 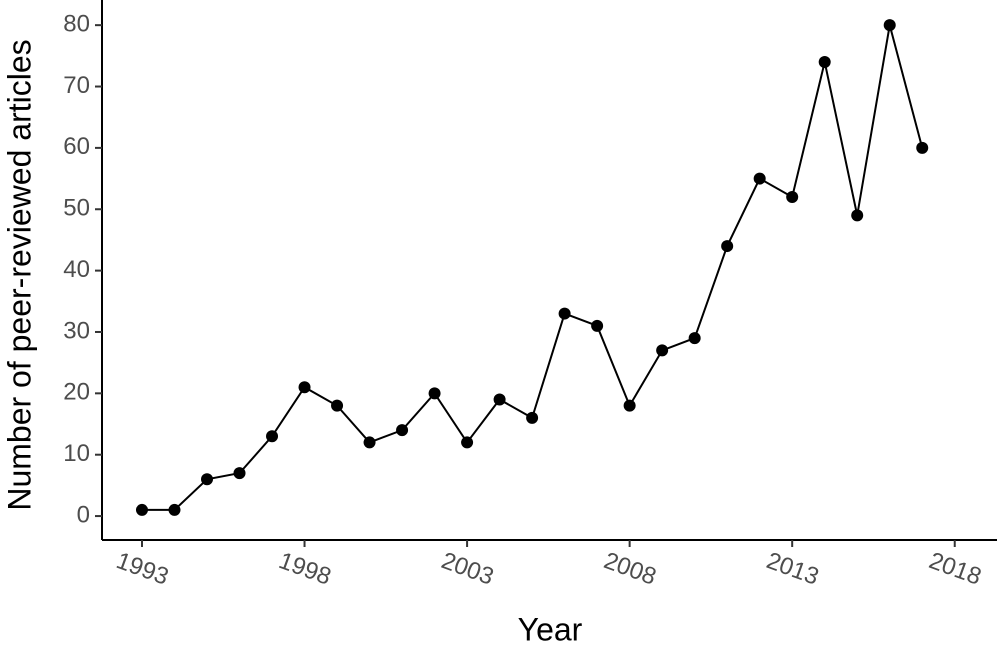 What do you see at coordinates (76, 24) in the screenshot?
I see `y-tick-label: 80` at bounding box center [76, 24].